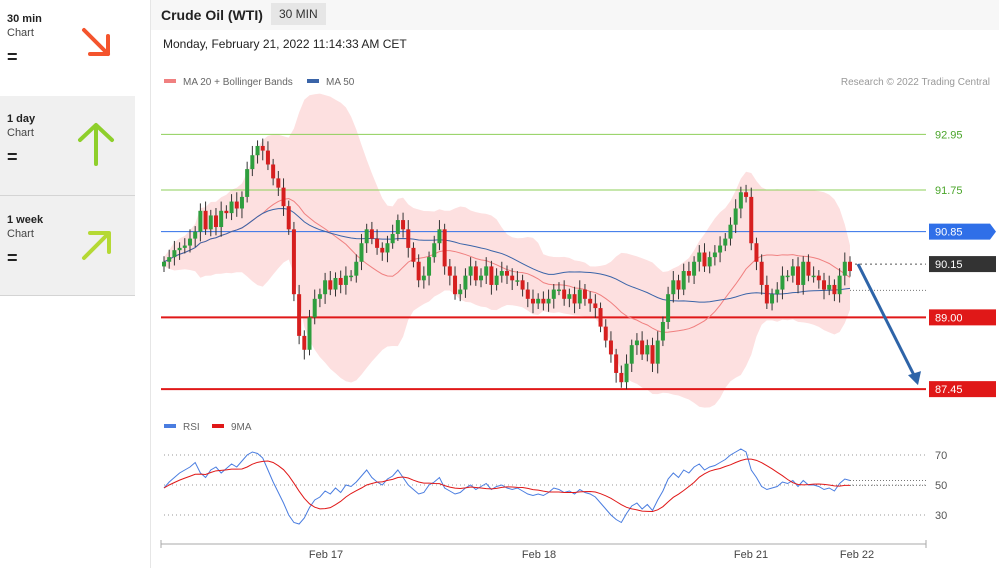 This screenshot has width=999, height=568. What do you see at coordinates (96, 245) in the screenshot?
I see `arrow-up-right-icon` at bounding box center [96, 245].